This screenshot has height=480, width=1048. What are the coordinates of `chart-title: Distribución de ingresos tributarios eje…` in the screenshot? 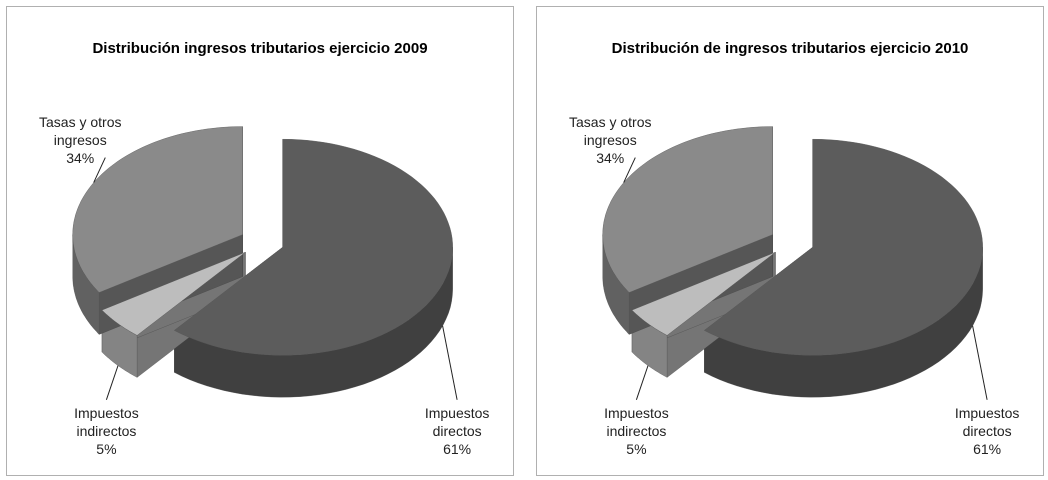 It's located at (790, 48).